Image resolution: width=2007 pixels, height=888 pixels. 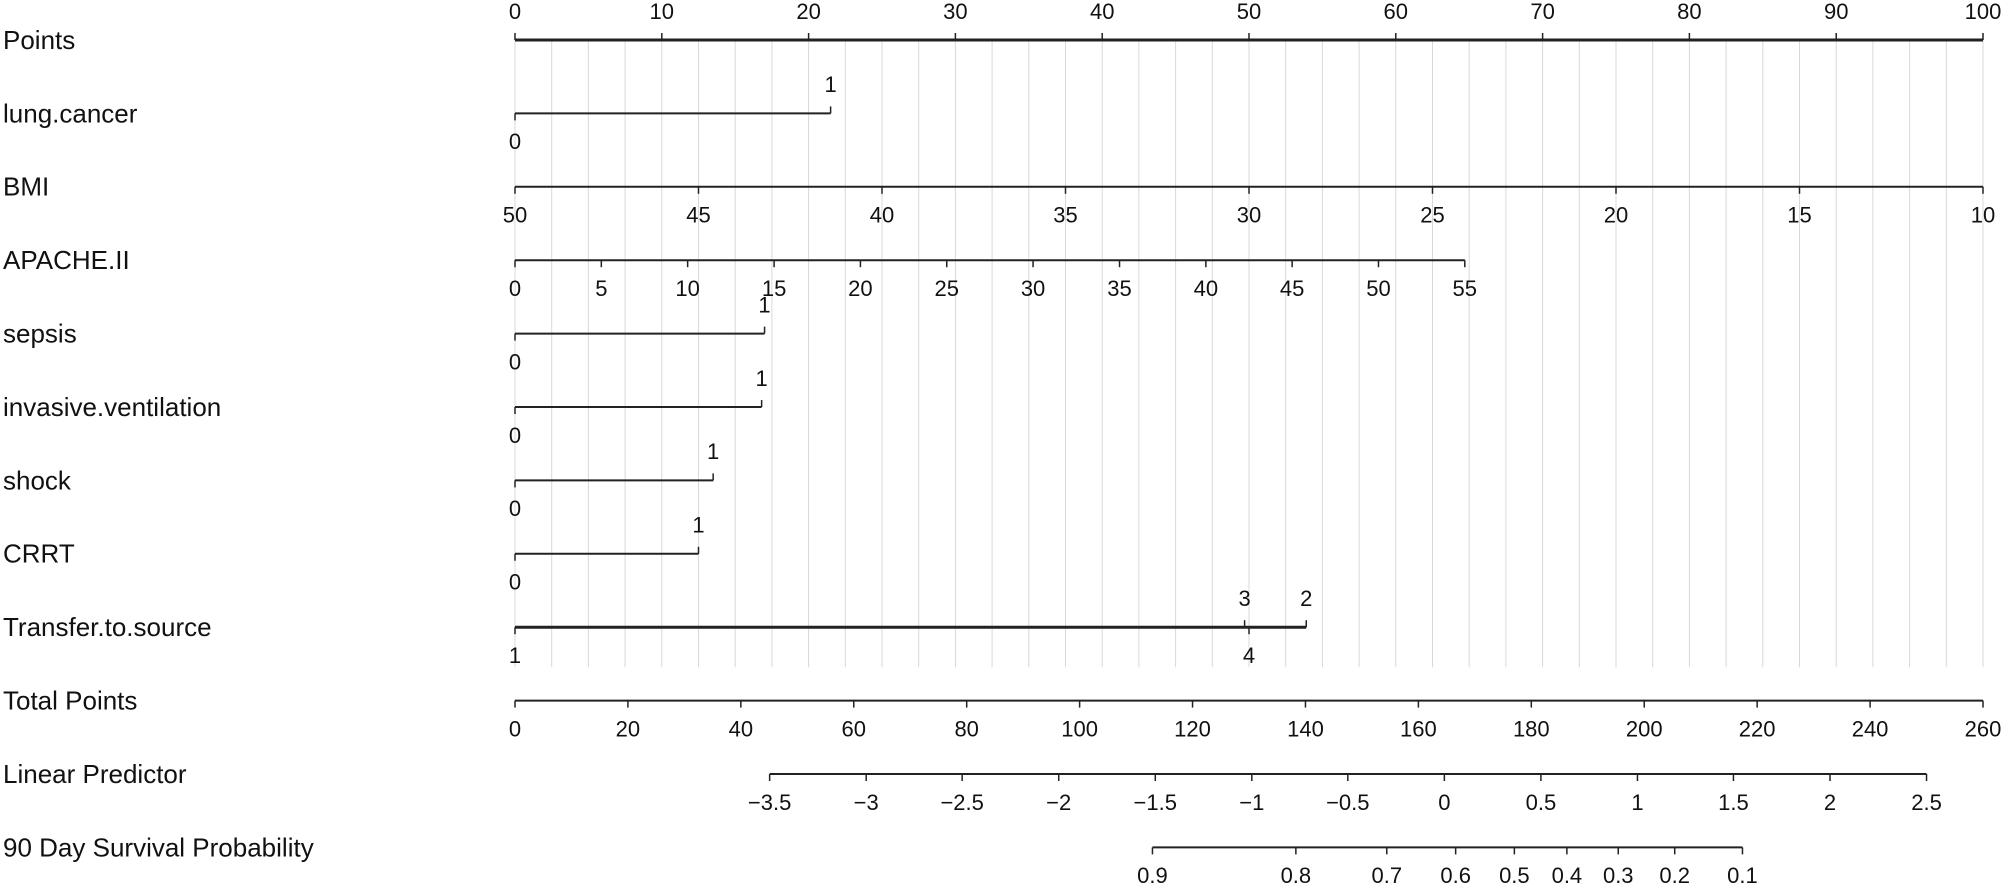 What do you see at coordinates (1531, 728) in the screenshot?
I see `tick-label: 180` at bounding box center [1531, 728].